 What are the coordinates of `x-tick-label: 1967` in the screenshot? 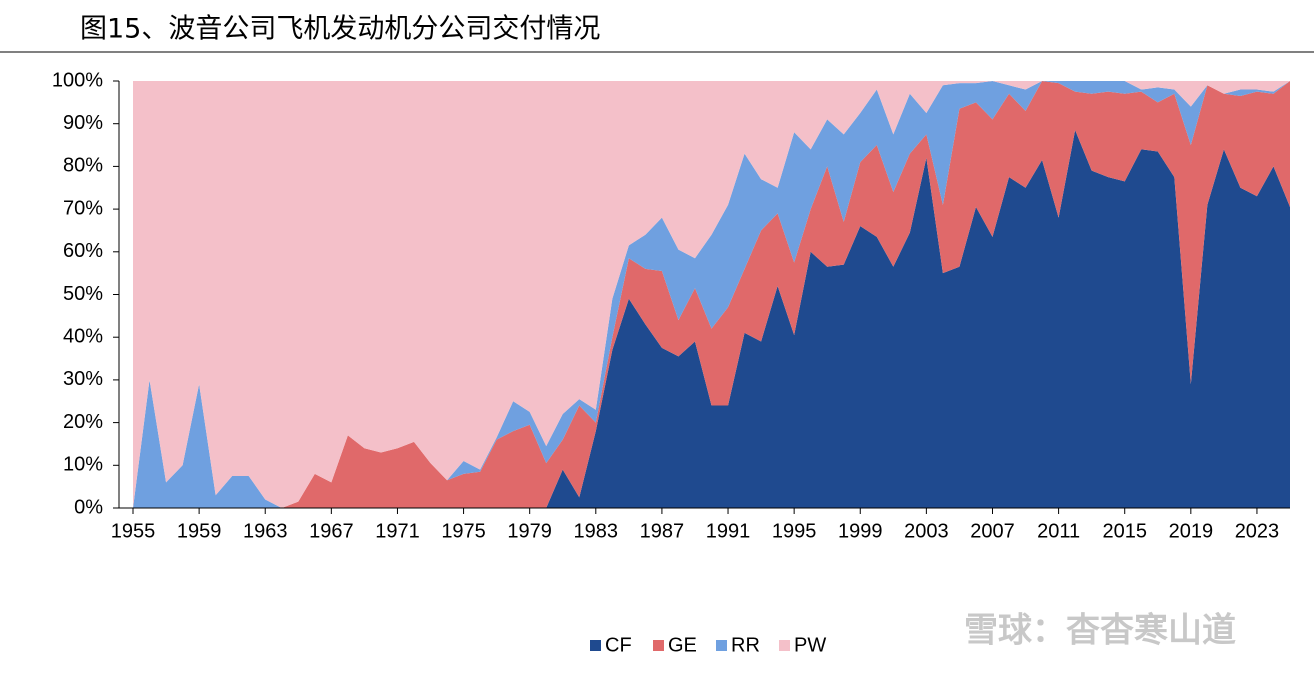 It's located at (331, 531).